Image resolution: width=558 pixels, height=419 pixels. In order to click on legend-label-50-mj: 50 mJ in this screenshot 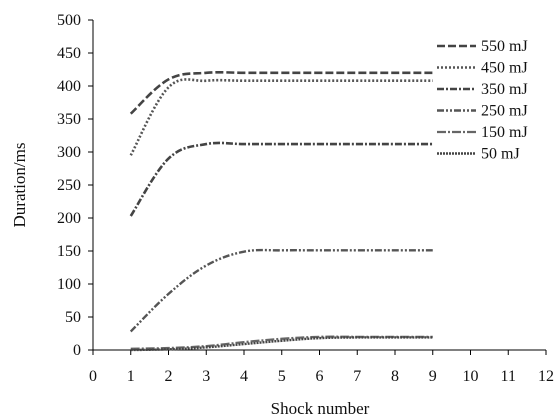, I will do `click(500, 154)`.